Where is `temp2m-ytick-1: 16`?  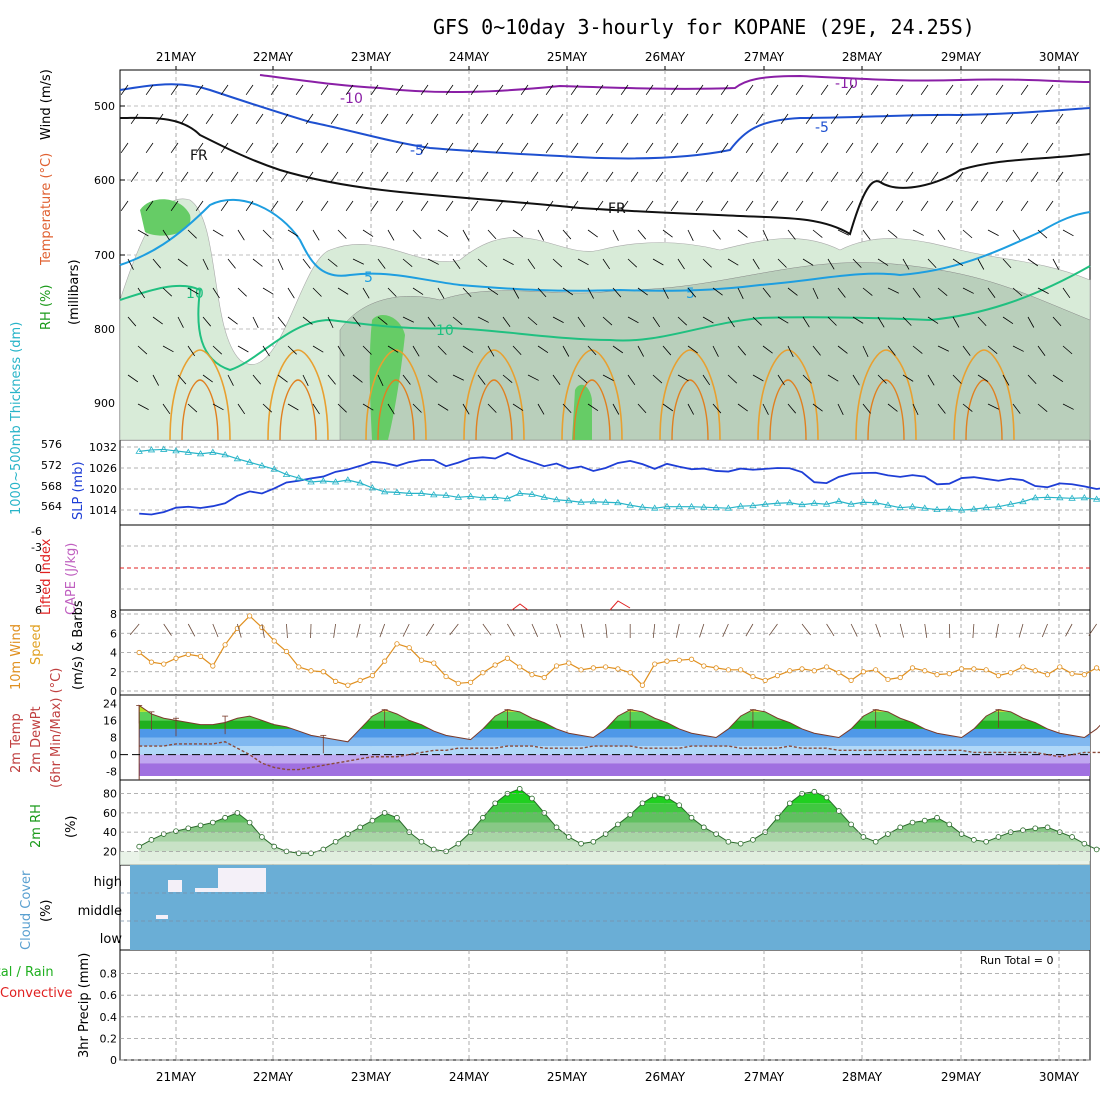 temp2m-ytick-1: 16 is located at coordinates (110, 720).